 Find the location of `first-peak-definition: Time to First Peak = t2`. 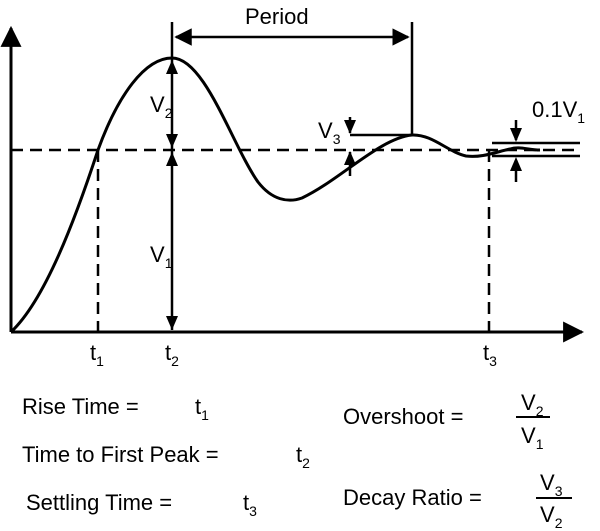

first-peak-definition: Time to First Peak = t2 is located at coordinates (166, 456).